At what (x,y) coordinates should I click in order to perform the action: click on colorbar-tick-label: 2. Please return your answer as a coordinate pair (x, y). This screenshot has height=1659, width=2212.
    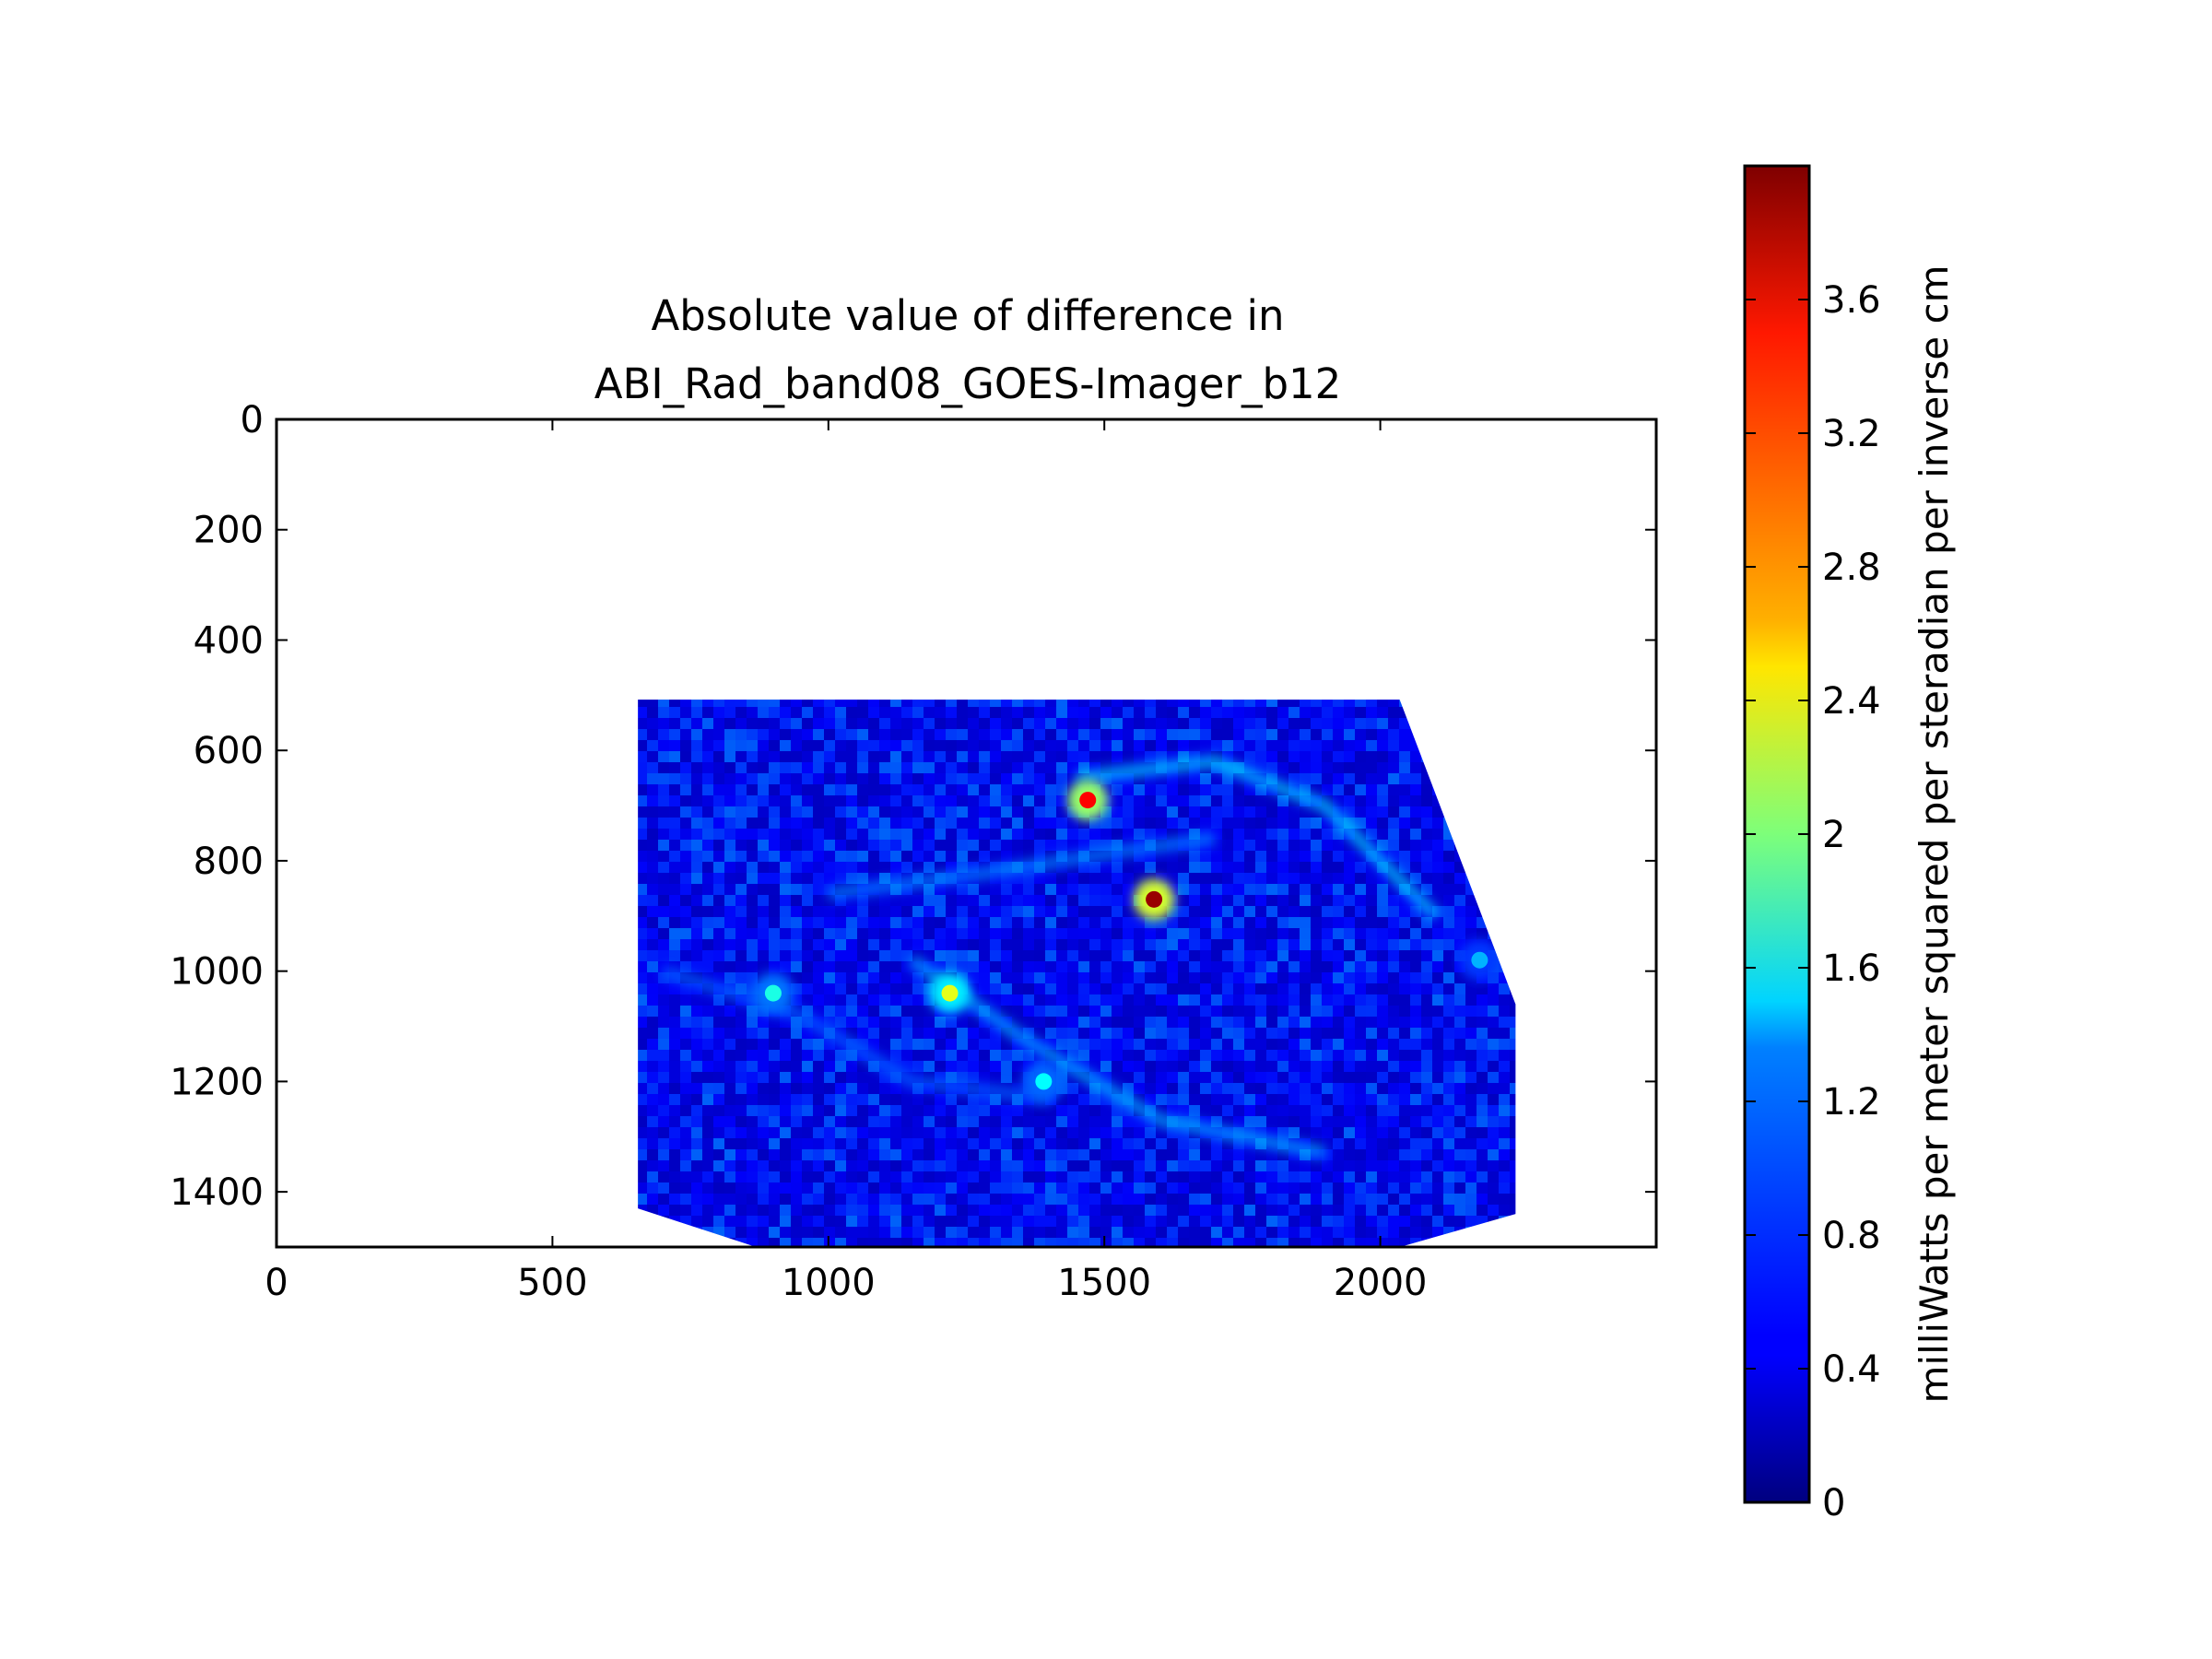
    Looking at the image, I should click on (1833, 835).